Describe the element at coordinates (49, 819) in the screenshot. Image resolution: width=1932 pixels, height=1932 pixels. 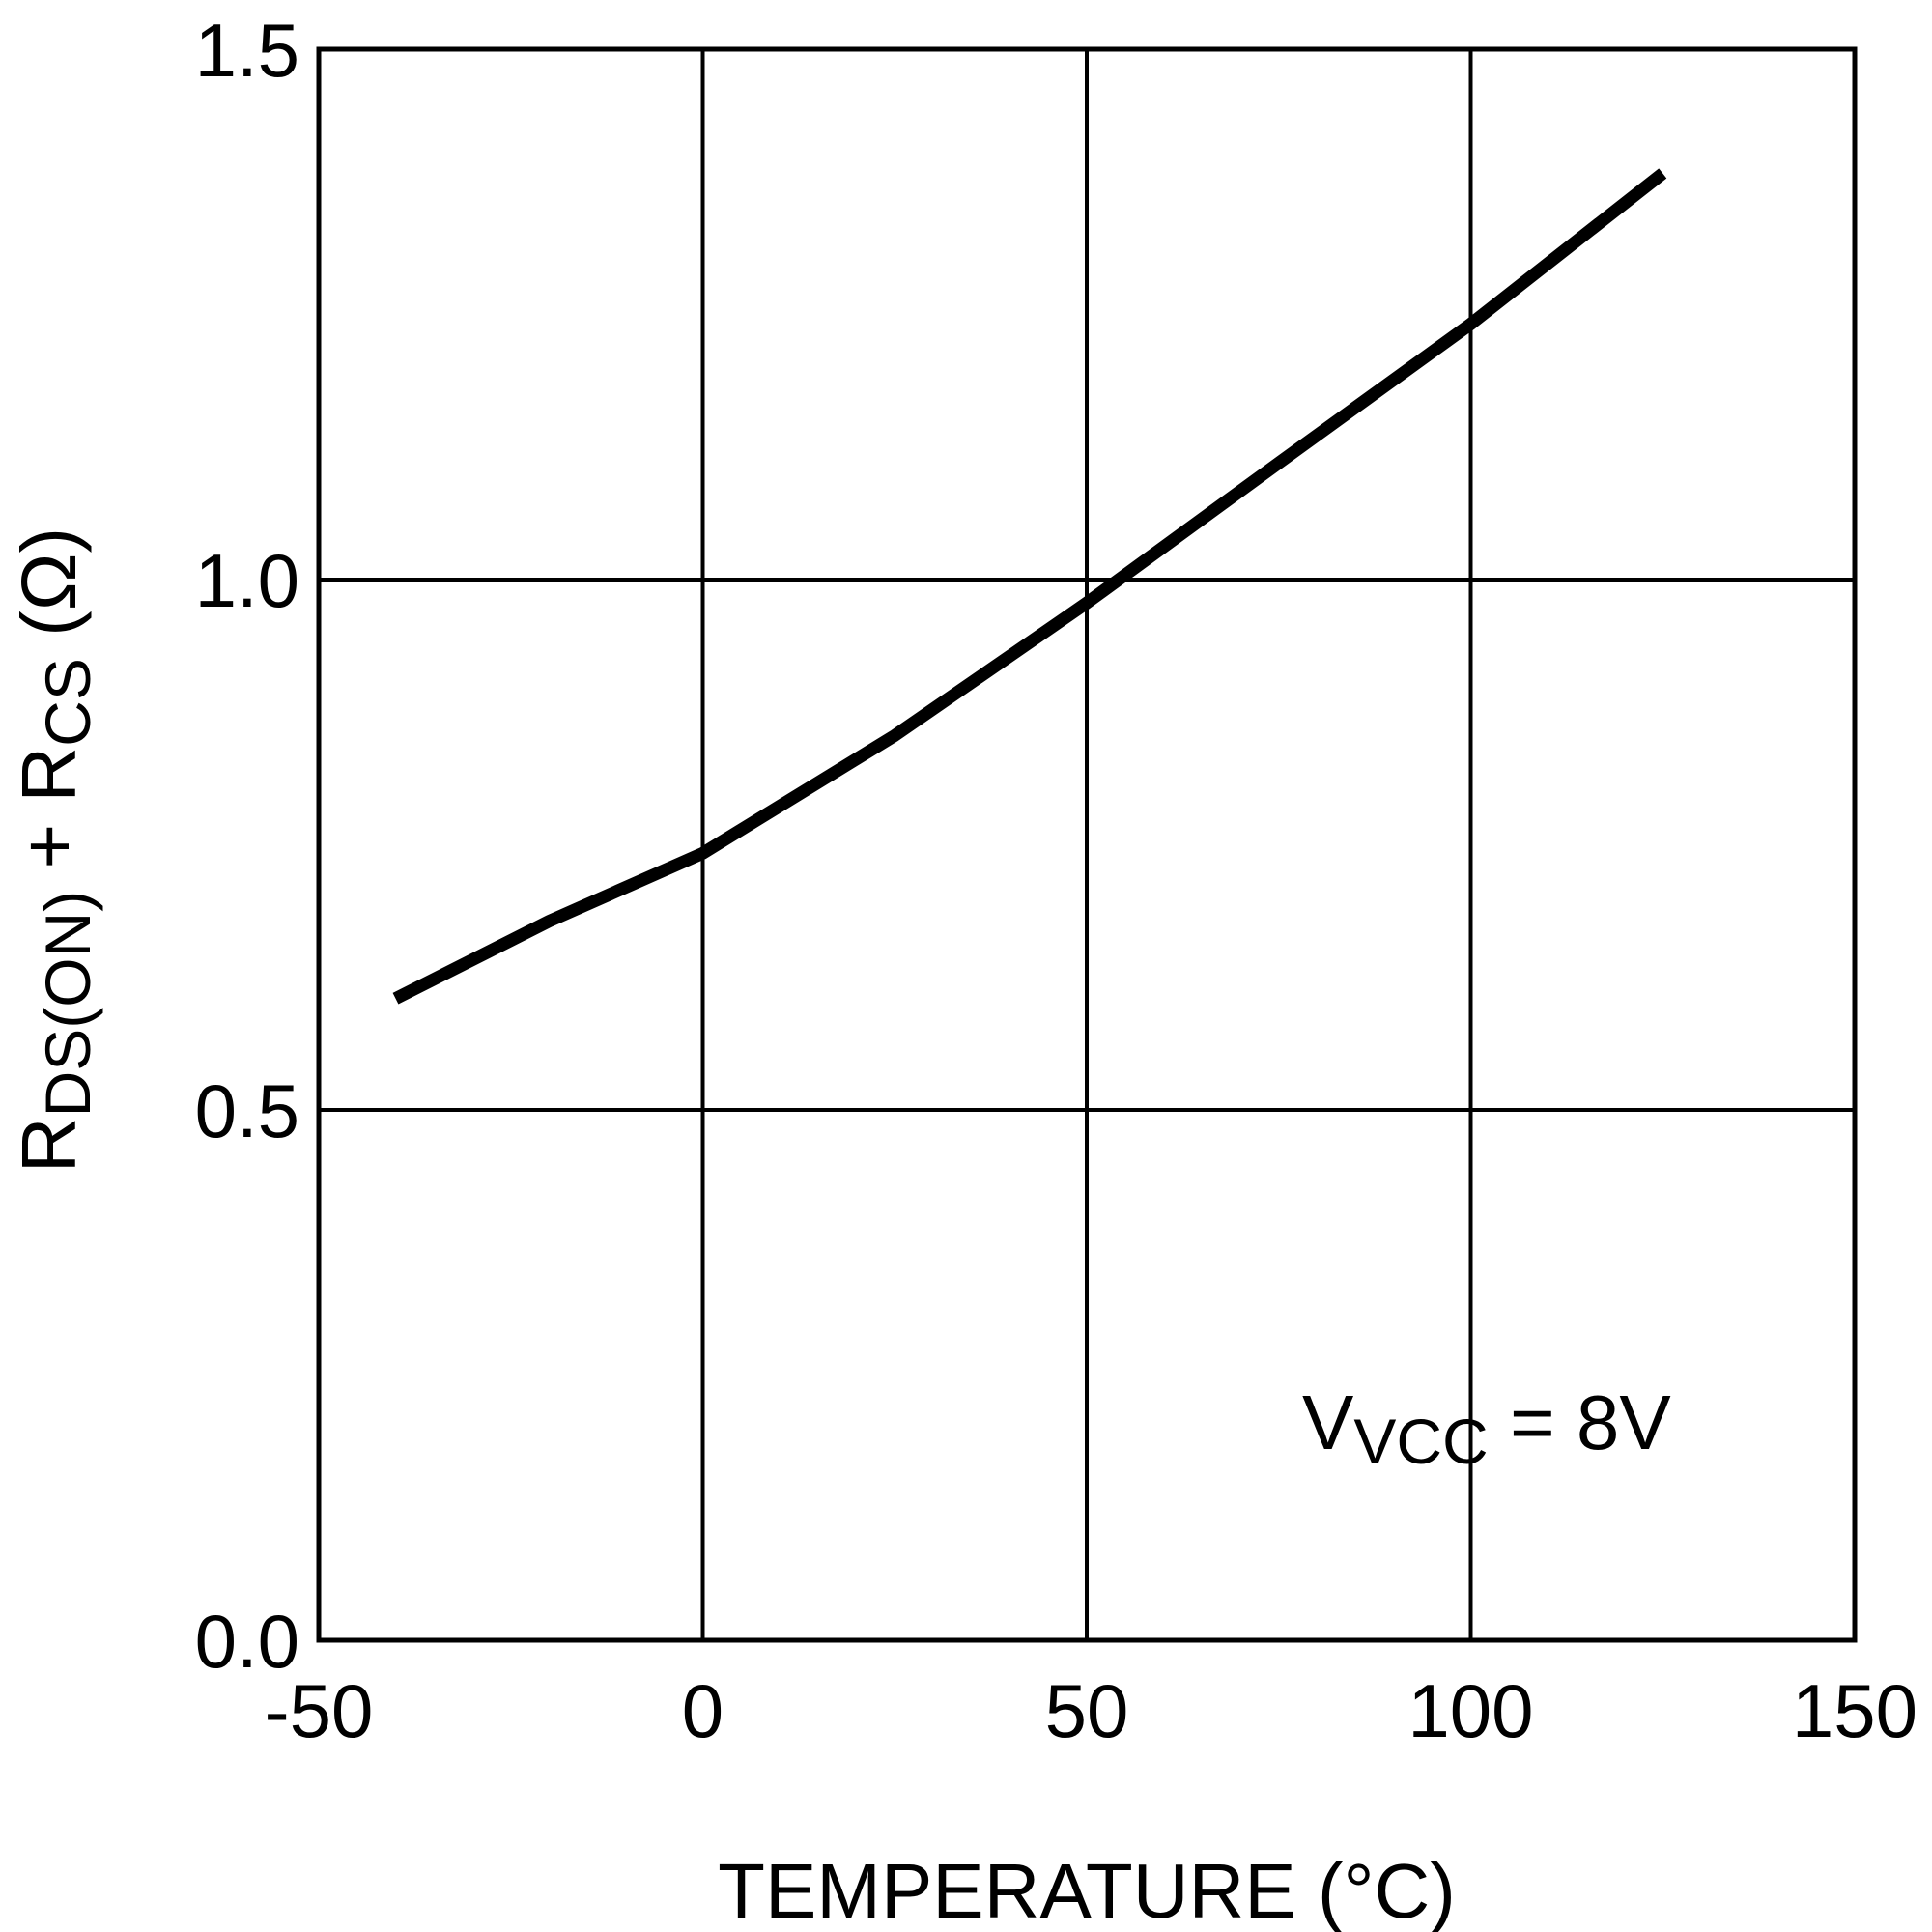
I see `text-part: + R` at that location.